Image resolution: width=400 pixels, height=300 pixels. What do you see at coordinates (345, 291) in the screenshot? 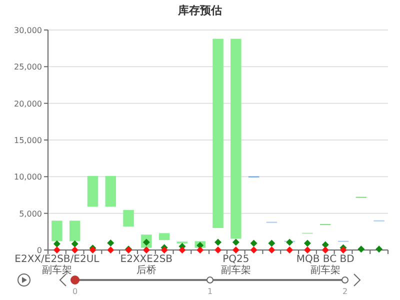
I see `text: 2` at bounding box center [345, 291].